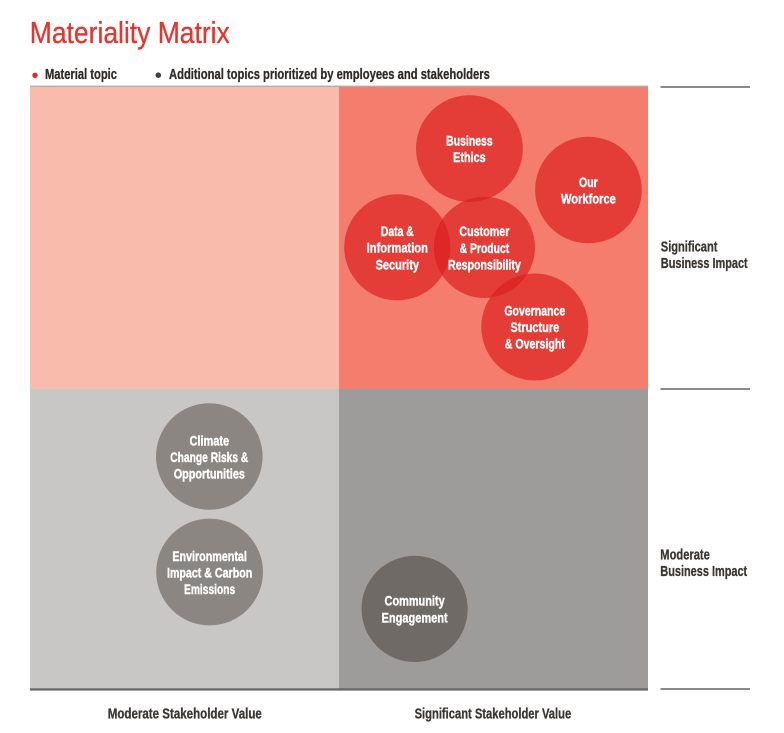  Describe the element at coordinates (534, 328) in the screenshot. I see `svg-text: Structure` at that location.